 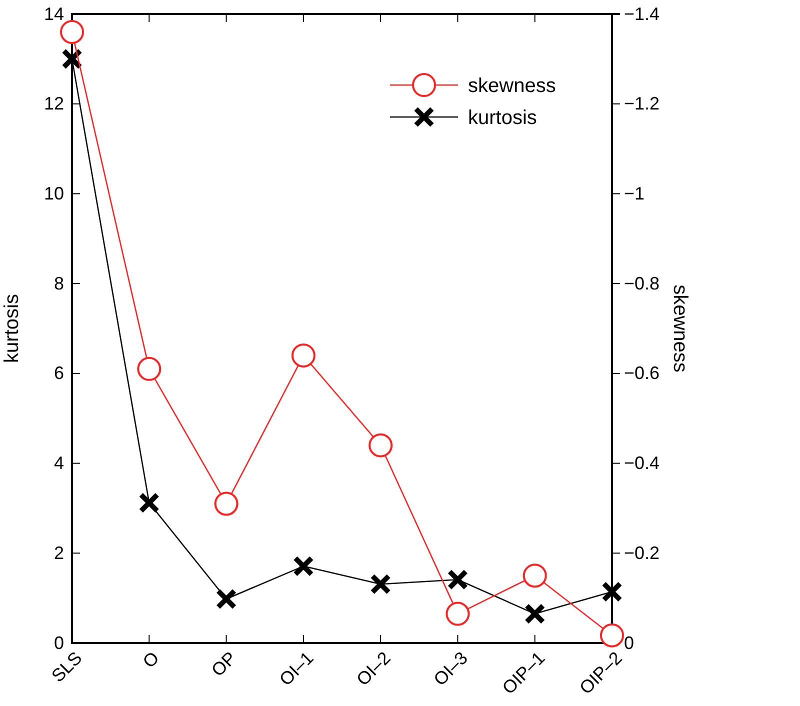 What do you see at coordinates (642, 463) in the screenshot?
I see `y2-tick-label: −0.4` at bounding box center [642, 463].